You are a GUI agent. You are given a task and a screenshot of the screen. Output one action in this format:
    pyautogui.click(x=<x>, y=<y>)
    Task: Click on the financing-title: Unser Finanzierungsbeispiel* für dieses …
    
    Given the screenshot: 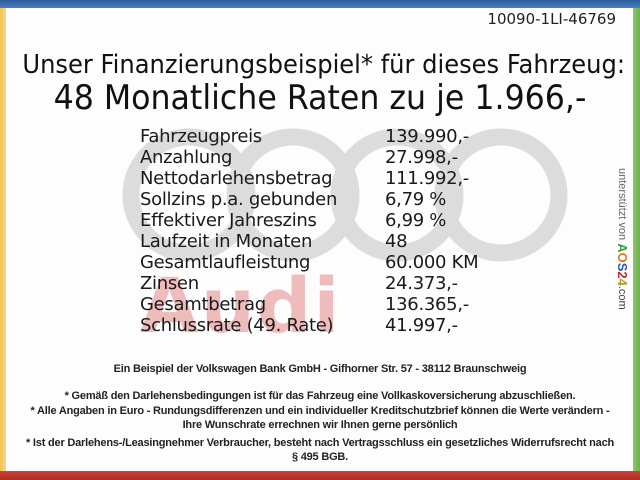 What is the action you would take?
    pyautogui.click(x=323, y=65)
    